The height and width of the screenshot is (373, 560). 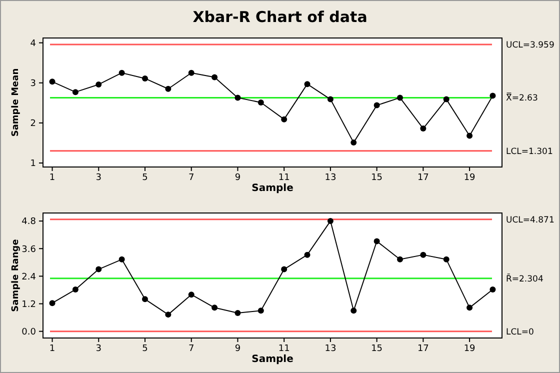 I want to click on chart-title: Xbar-R Chart of data, so click(x=280, y=17).